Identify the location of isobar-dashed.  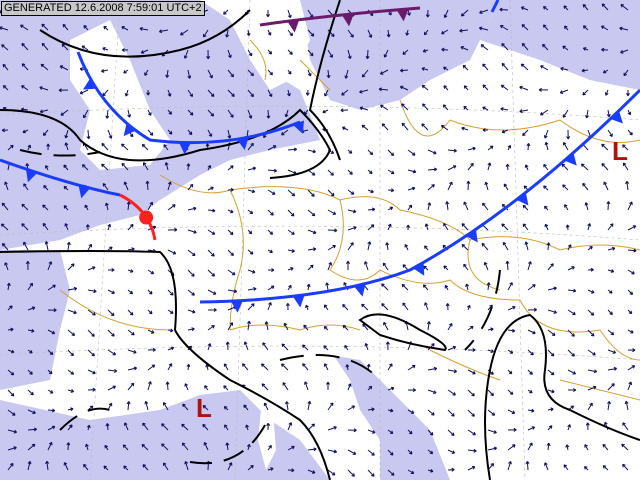
(327, 365).